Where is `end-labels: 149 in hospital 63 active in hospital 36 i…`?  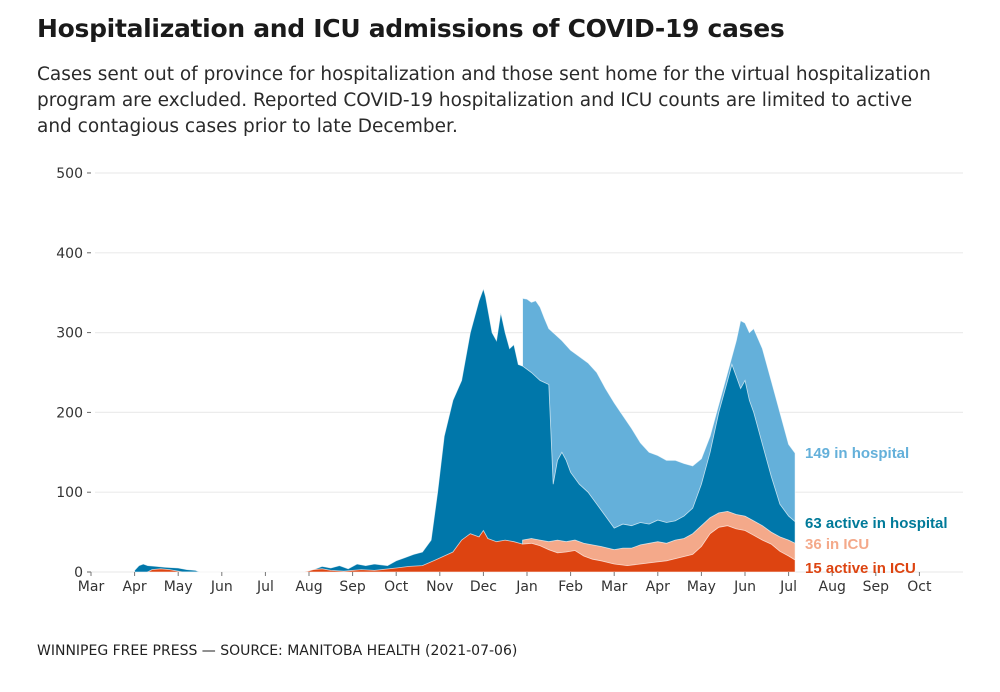
end-labels: 149 in hospital 63 active in hospital 36 i… is located at coordinates (876, 511).